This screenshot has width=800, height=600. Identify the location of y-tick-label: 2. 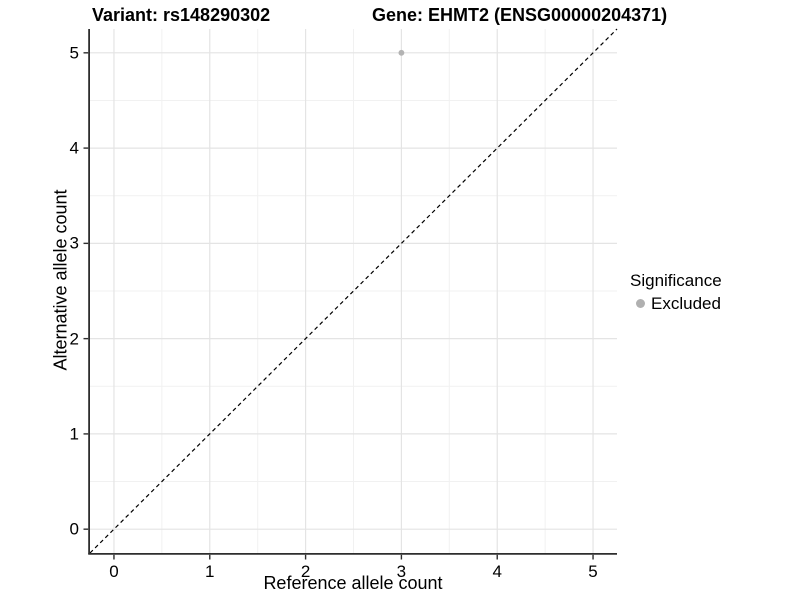
(74, 339).